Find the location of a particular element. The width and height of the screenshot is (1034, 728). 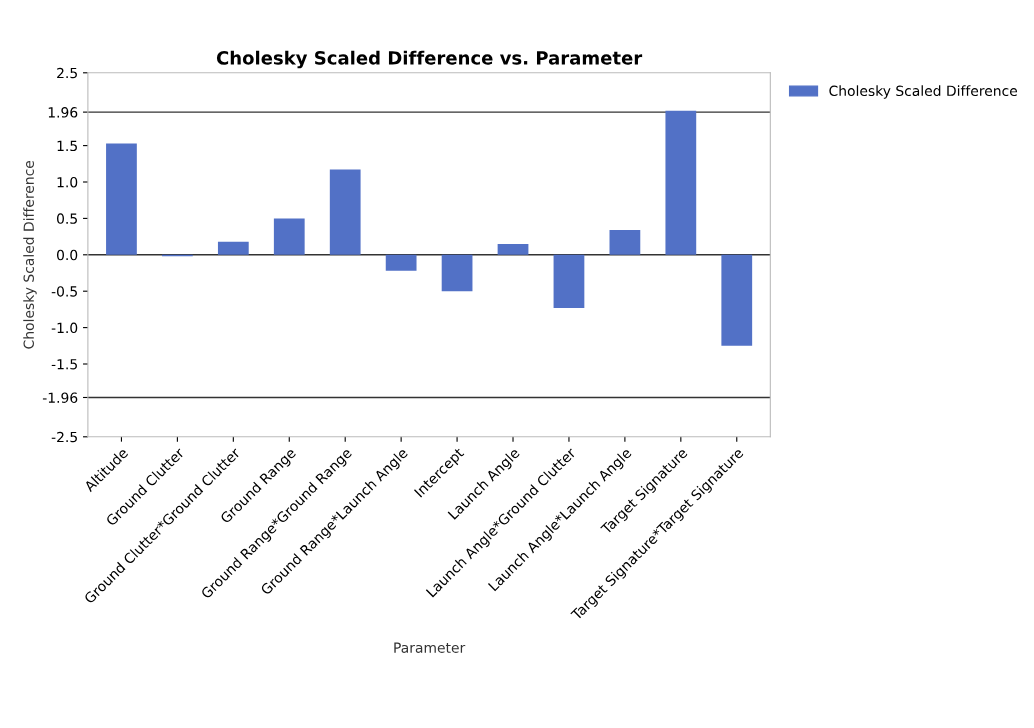

y-tick-label: -1.5 is located at coordinates (64, 364).